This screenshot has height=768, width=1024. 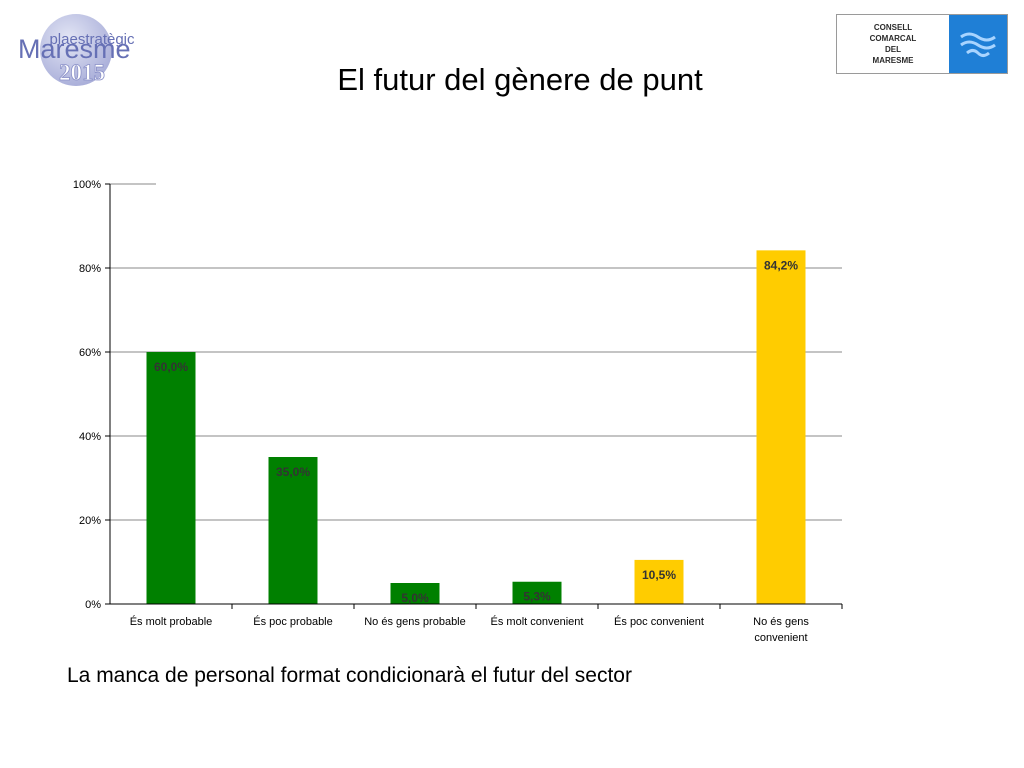 I want to click on y-tick-label: 80%, so click(x=90, y=269).